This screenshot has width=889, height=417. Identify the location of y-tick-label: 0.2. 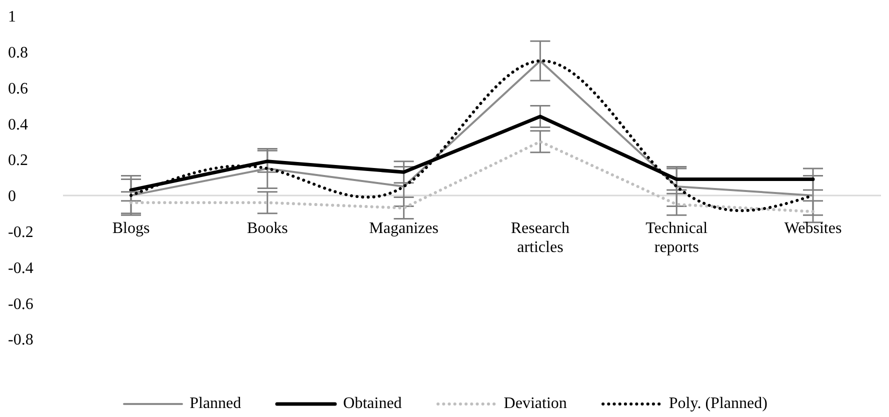
(18, 161).